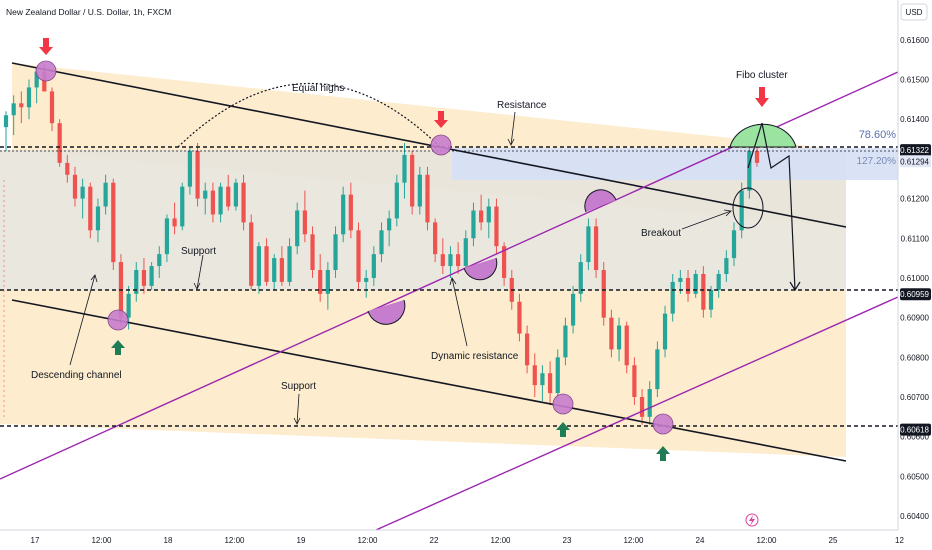  What do you see at coordinates (301, 540) in the screenshot?
I see `x-tick-label: 19` at bounding box center [301, 540].